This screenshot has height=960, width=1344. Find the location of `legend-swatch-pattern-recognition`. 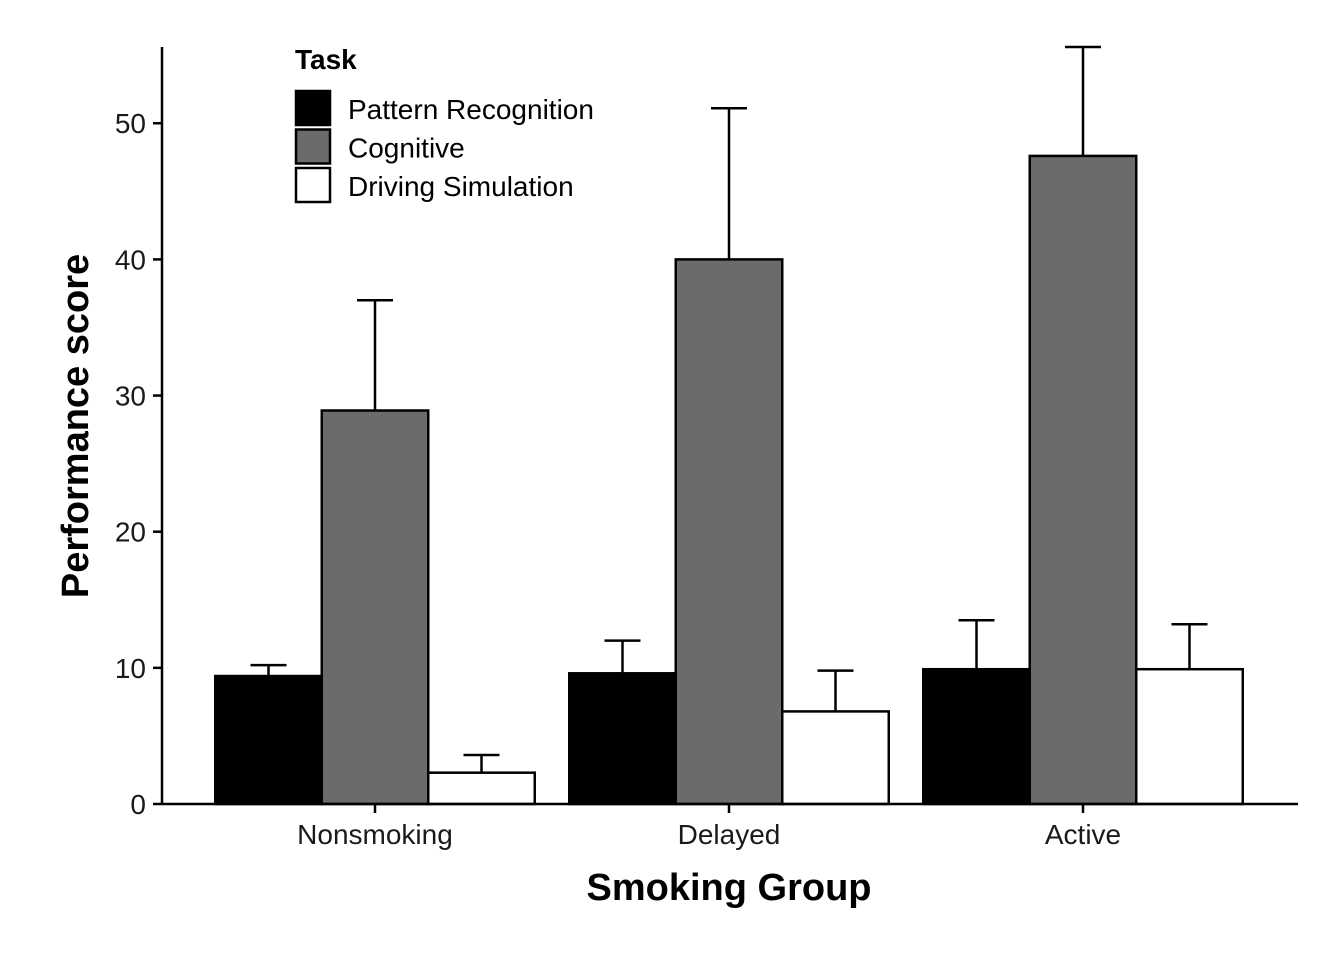

legend-swatch-pattern-recognition is located at coordinates (313, 108).